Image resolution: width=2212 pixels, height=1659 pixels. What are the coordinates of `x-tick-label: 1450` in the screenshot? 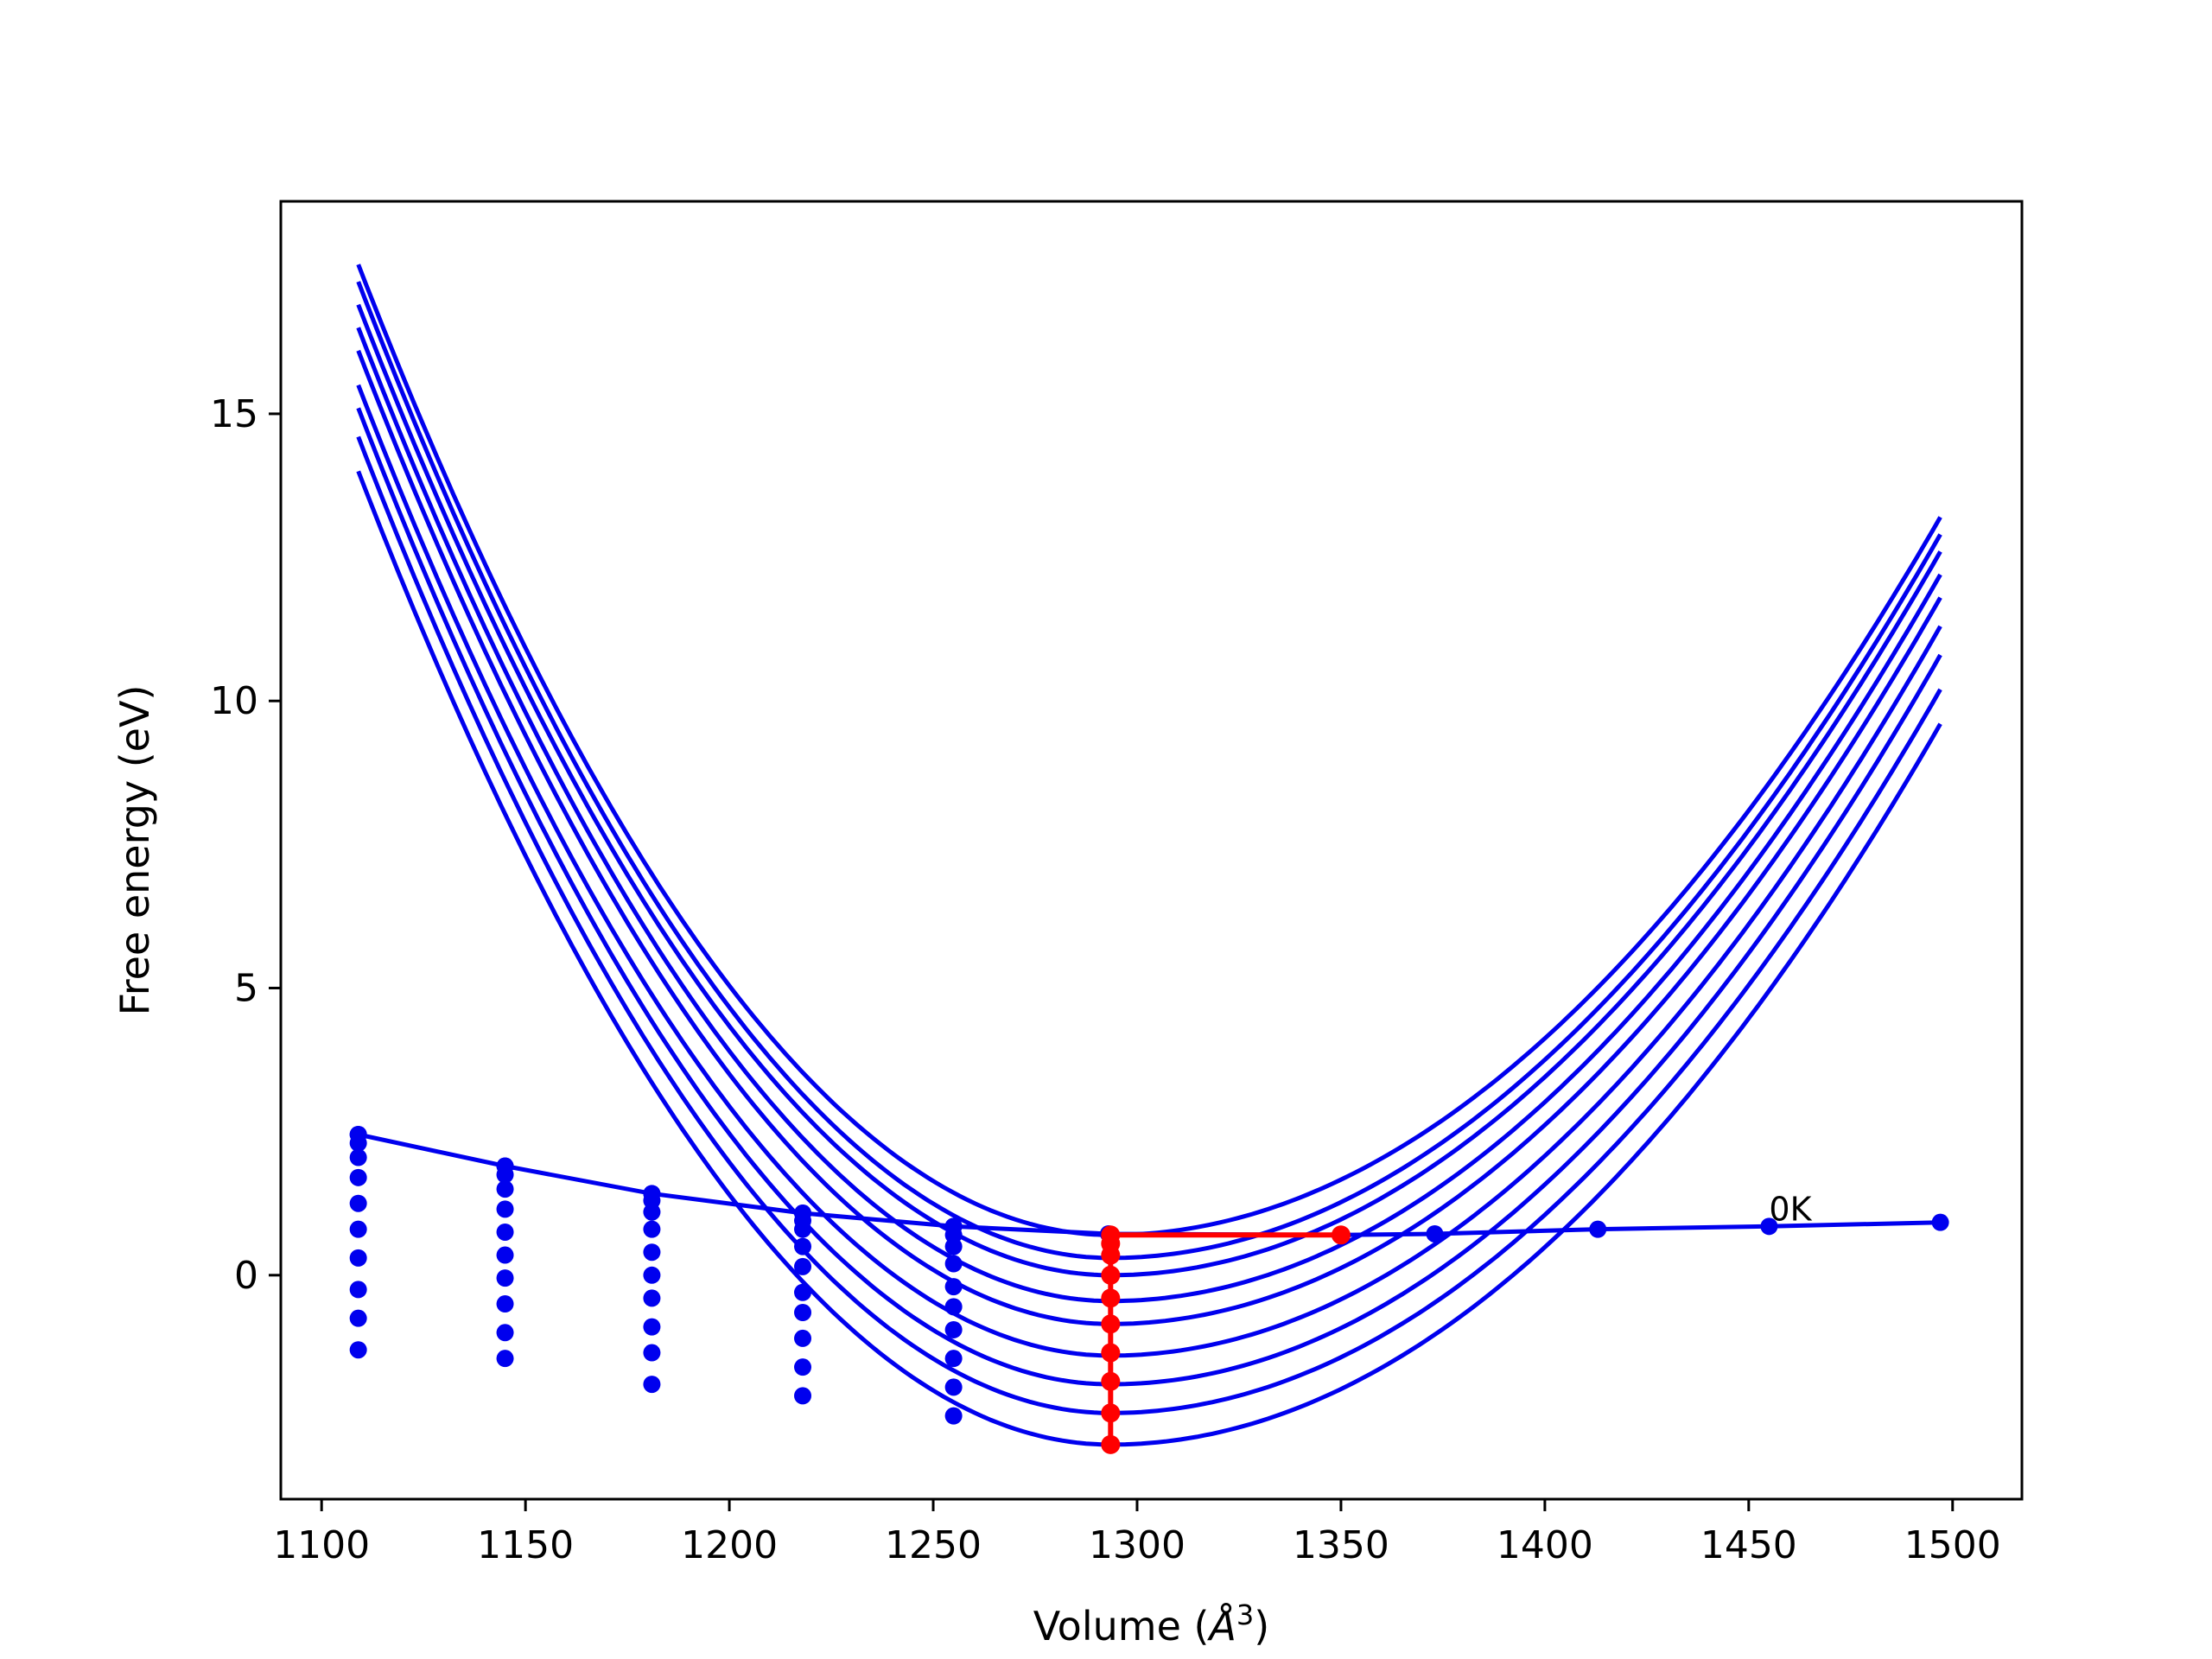 It's located at (1748, 1545).